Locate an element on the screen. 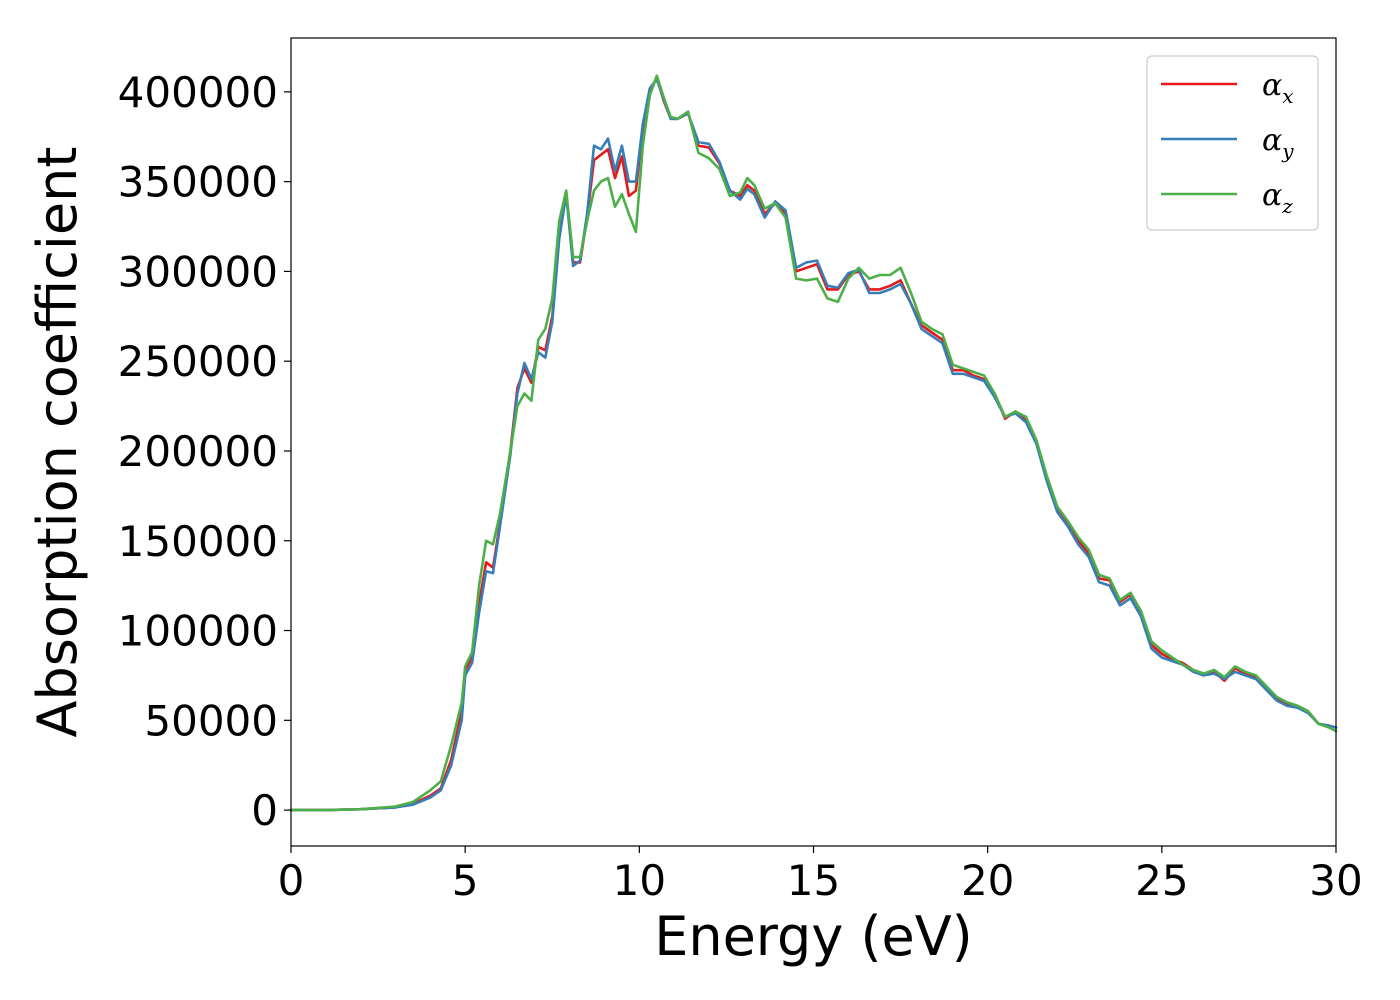 The image size is (1400, 1000). x-axis: 0 5 10 15 20 25 30 is located at coordinates (820, 875).